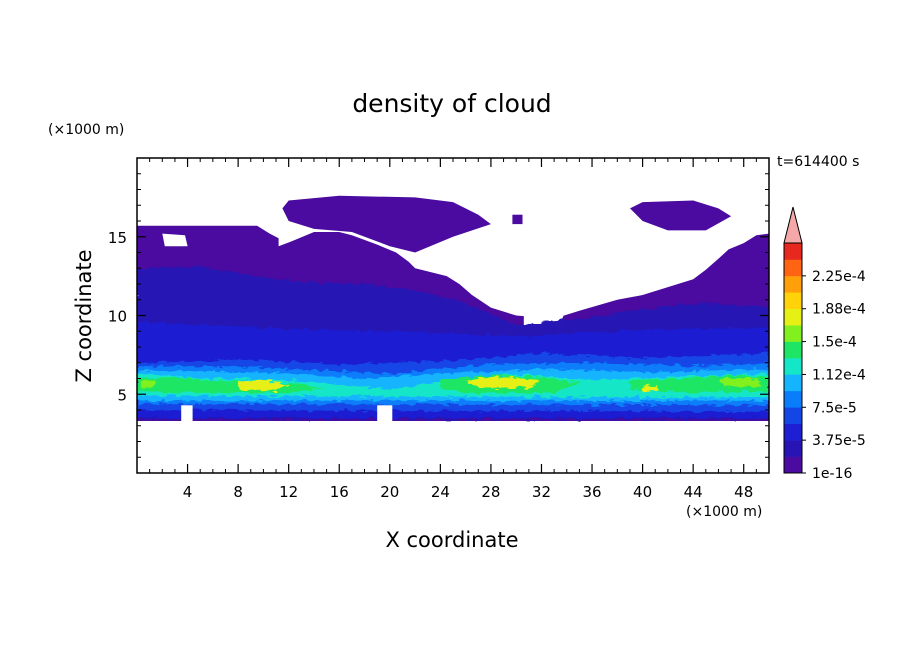  I want to click on colorbar-extend-triangle, so click(793, 225).